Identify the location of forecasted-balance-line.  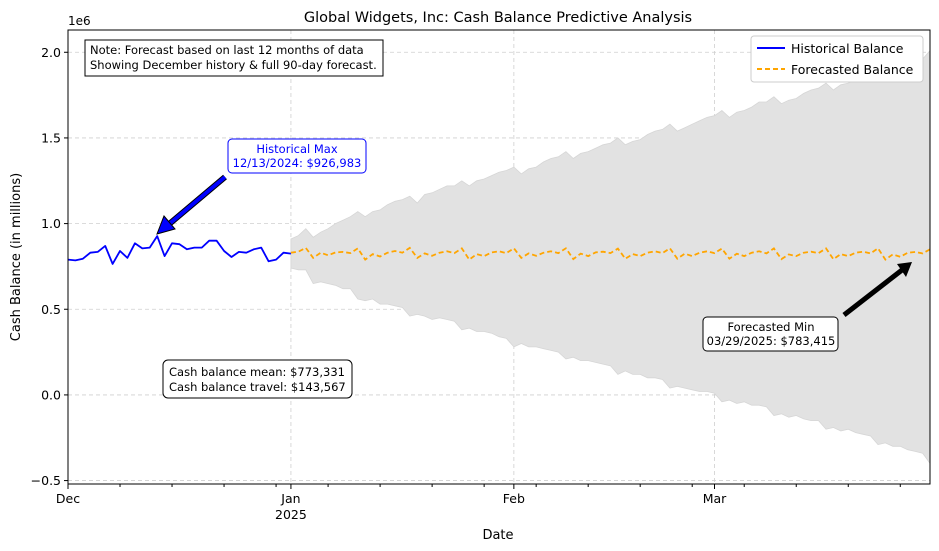
(610, 253).